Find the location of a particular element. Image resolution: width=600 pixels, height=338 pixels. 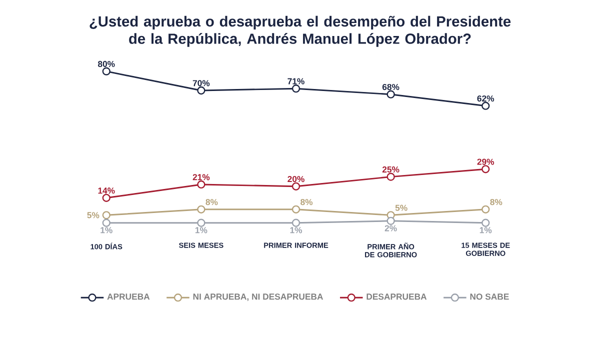

data-label: 2% is located at coordinates (390, 228).